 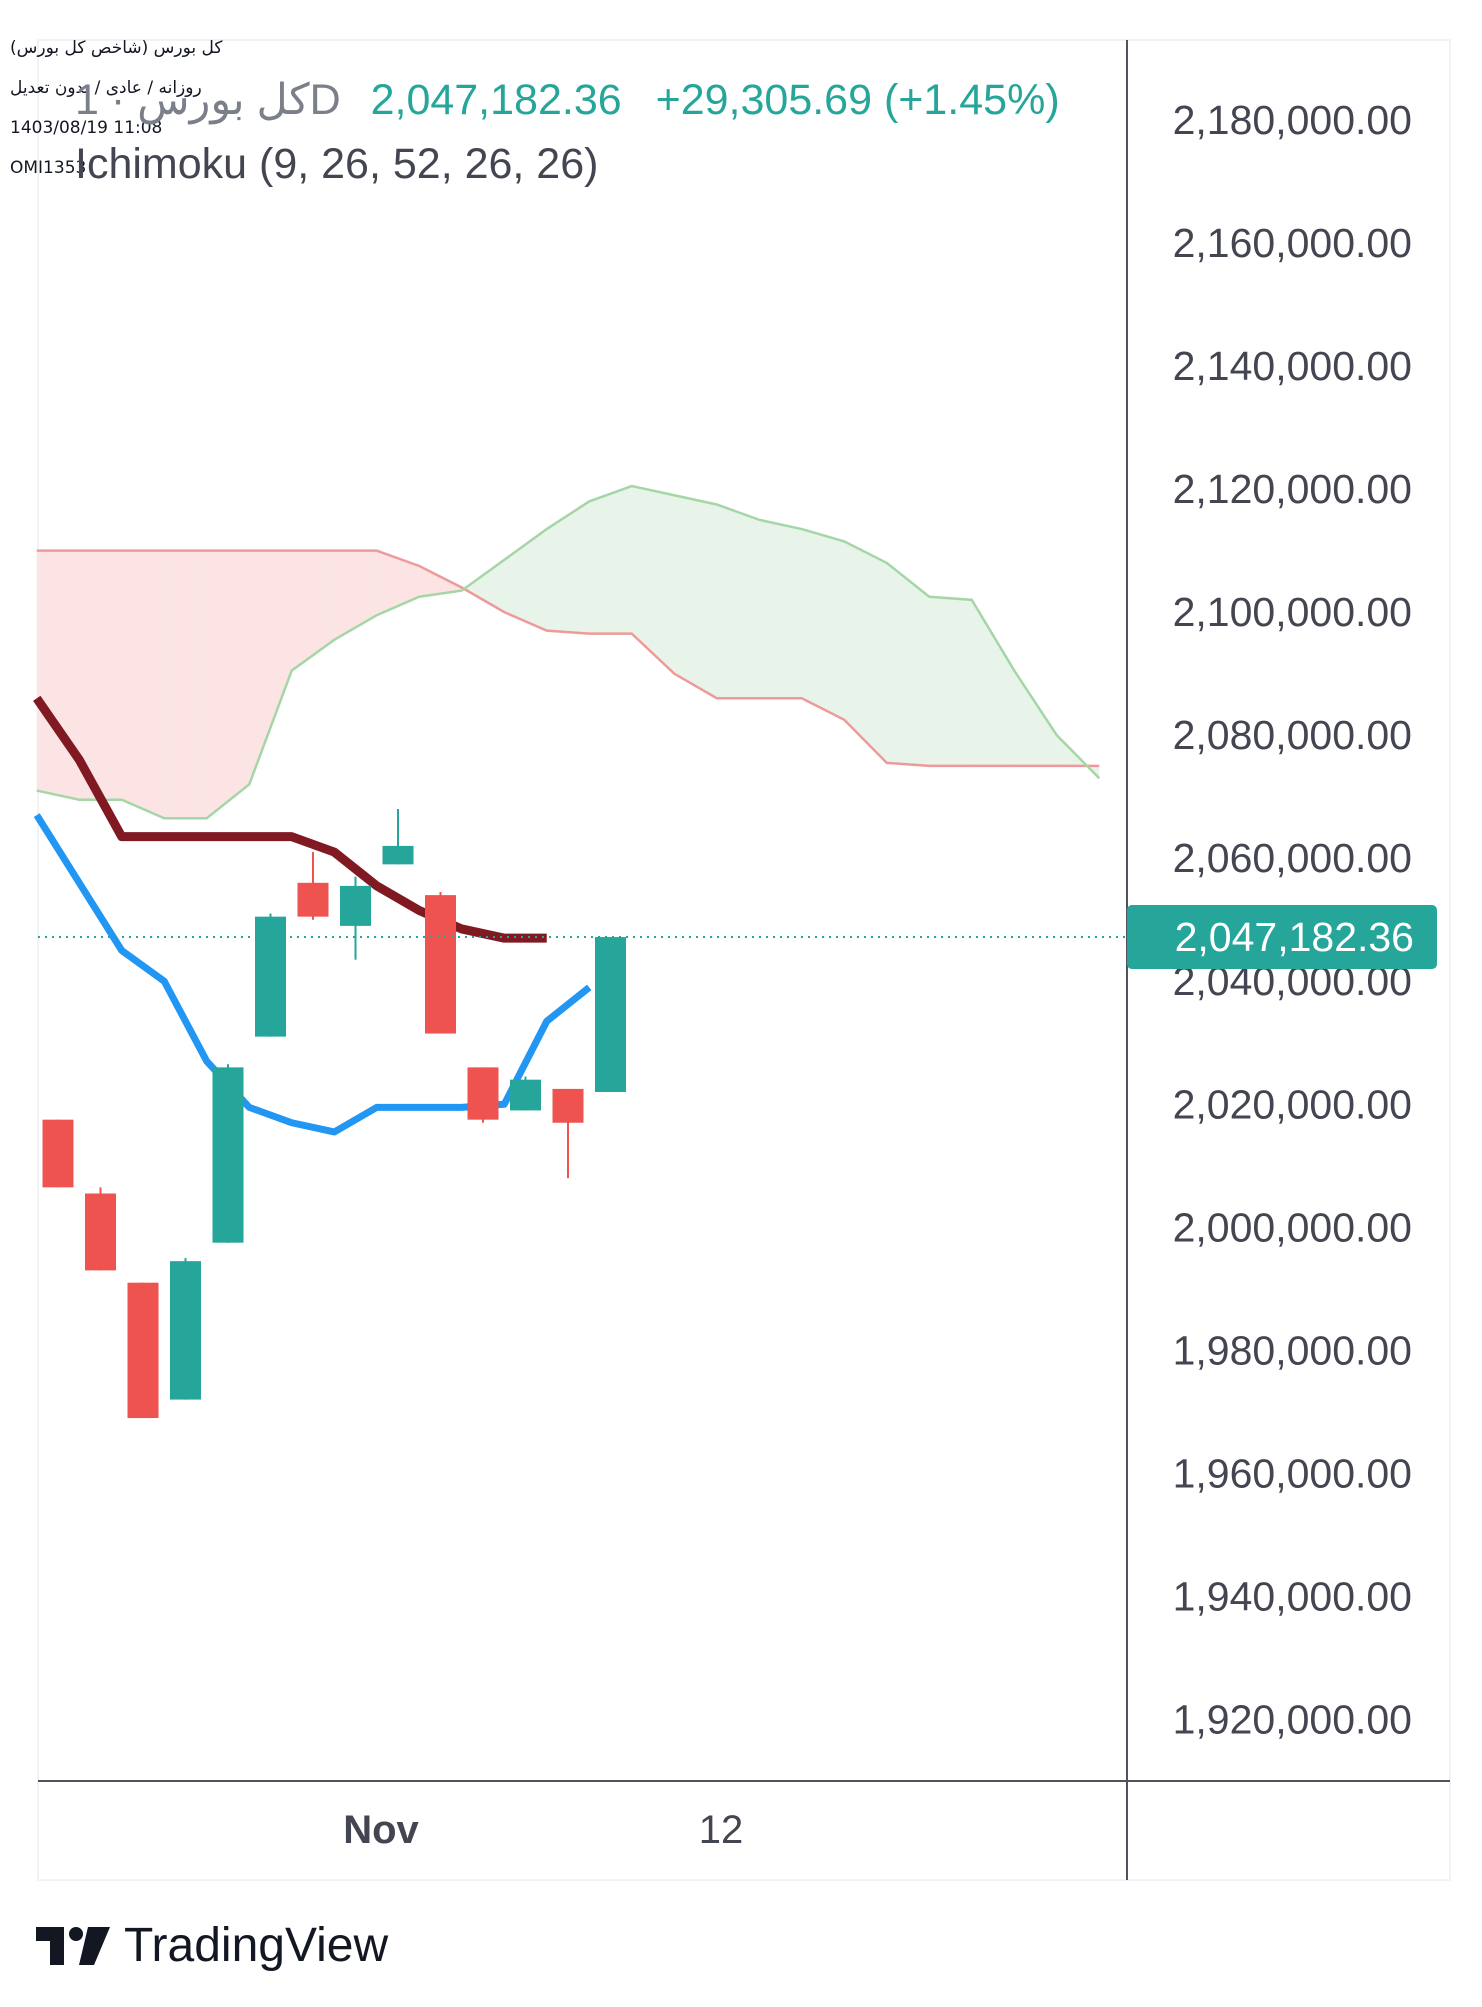 I want to click on header-title: کل بورس (شاخص کل بورس), so click(x=116, y=48).